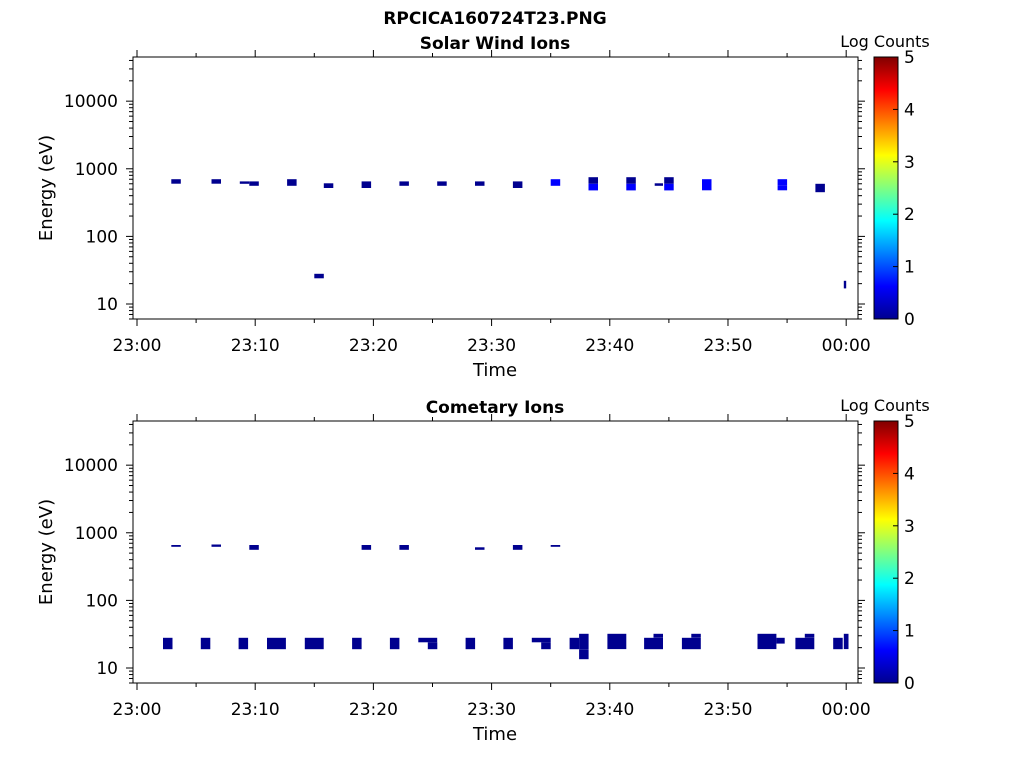 This screenshot has width=1024, height=768. I want to click on panel-title: Solar Wind Ions, so click(495, 44).